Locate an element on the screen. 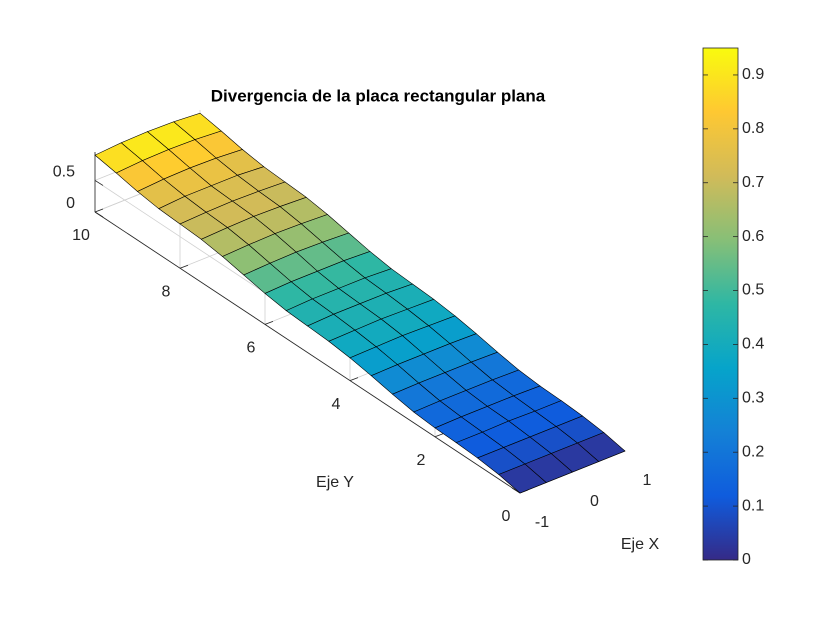  x-tick-label: 0 is located at coordinates (594, 501).